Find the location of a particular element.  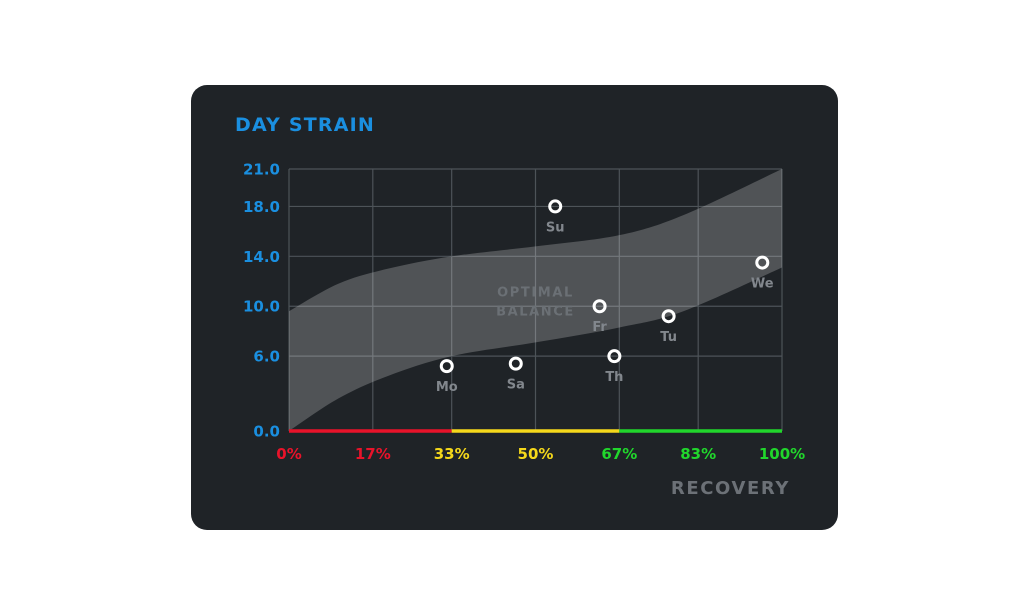

chart-title: DAY STRAIN is located at coordinates (305, 125).